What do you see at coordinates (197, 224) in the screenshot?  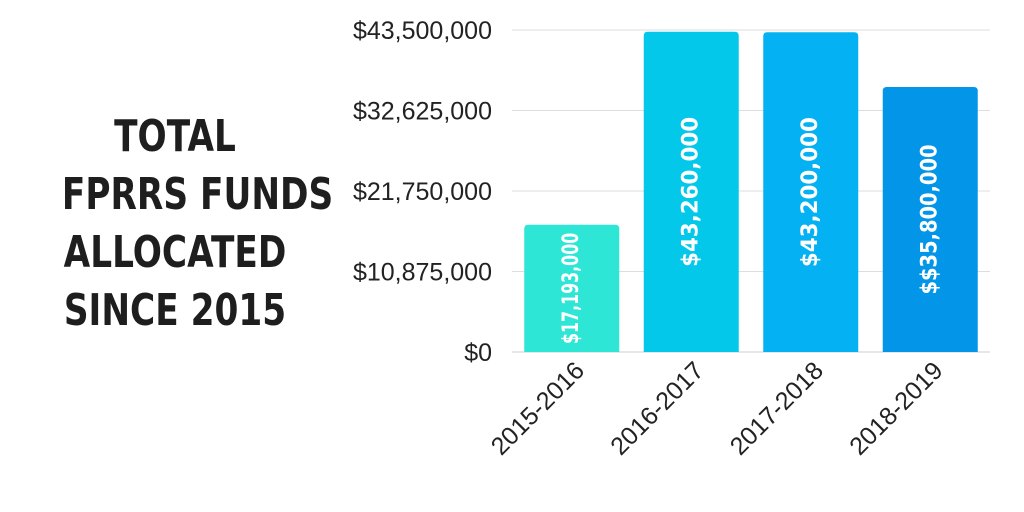 I see `chart-side-title: TOTAL FPRRS FUNDS ALLOCATED SINCE 2015` at bounding box center [197, 224].